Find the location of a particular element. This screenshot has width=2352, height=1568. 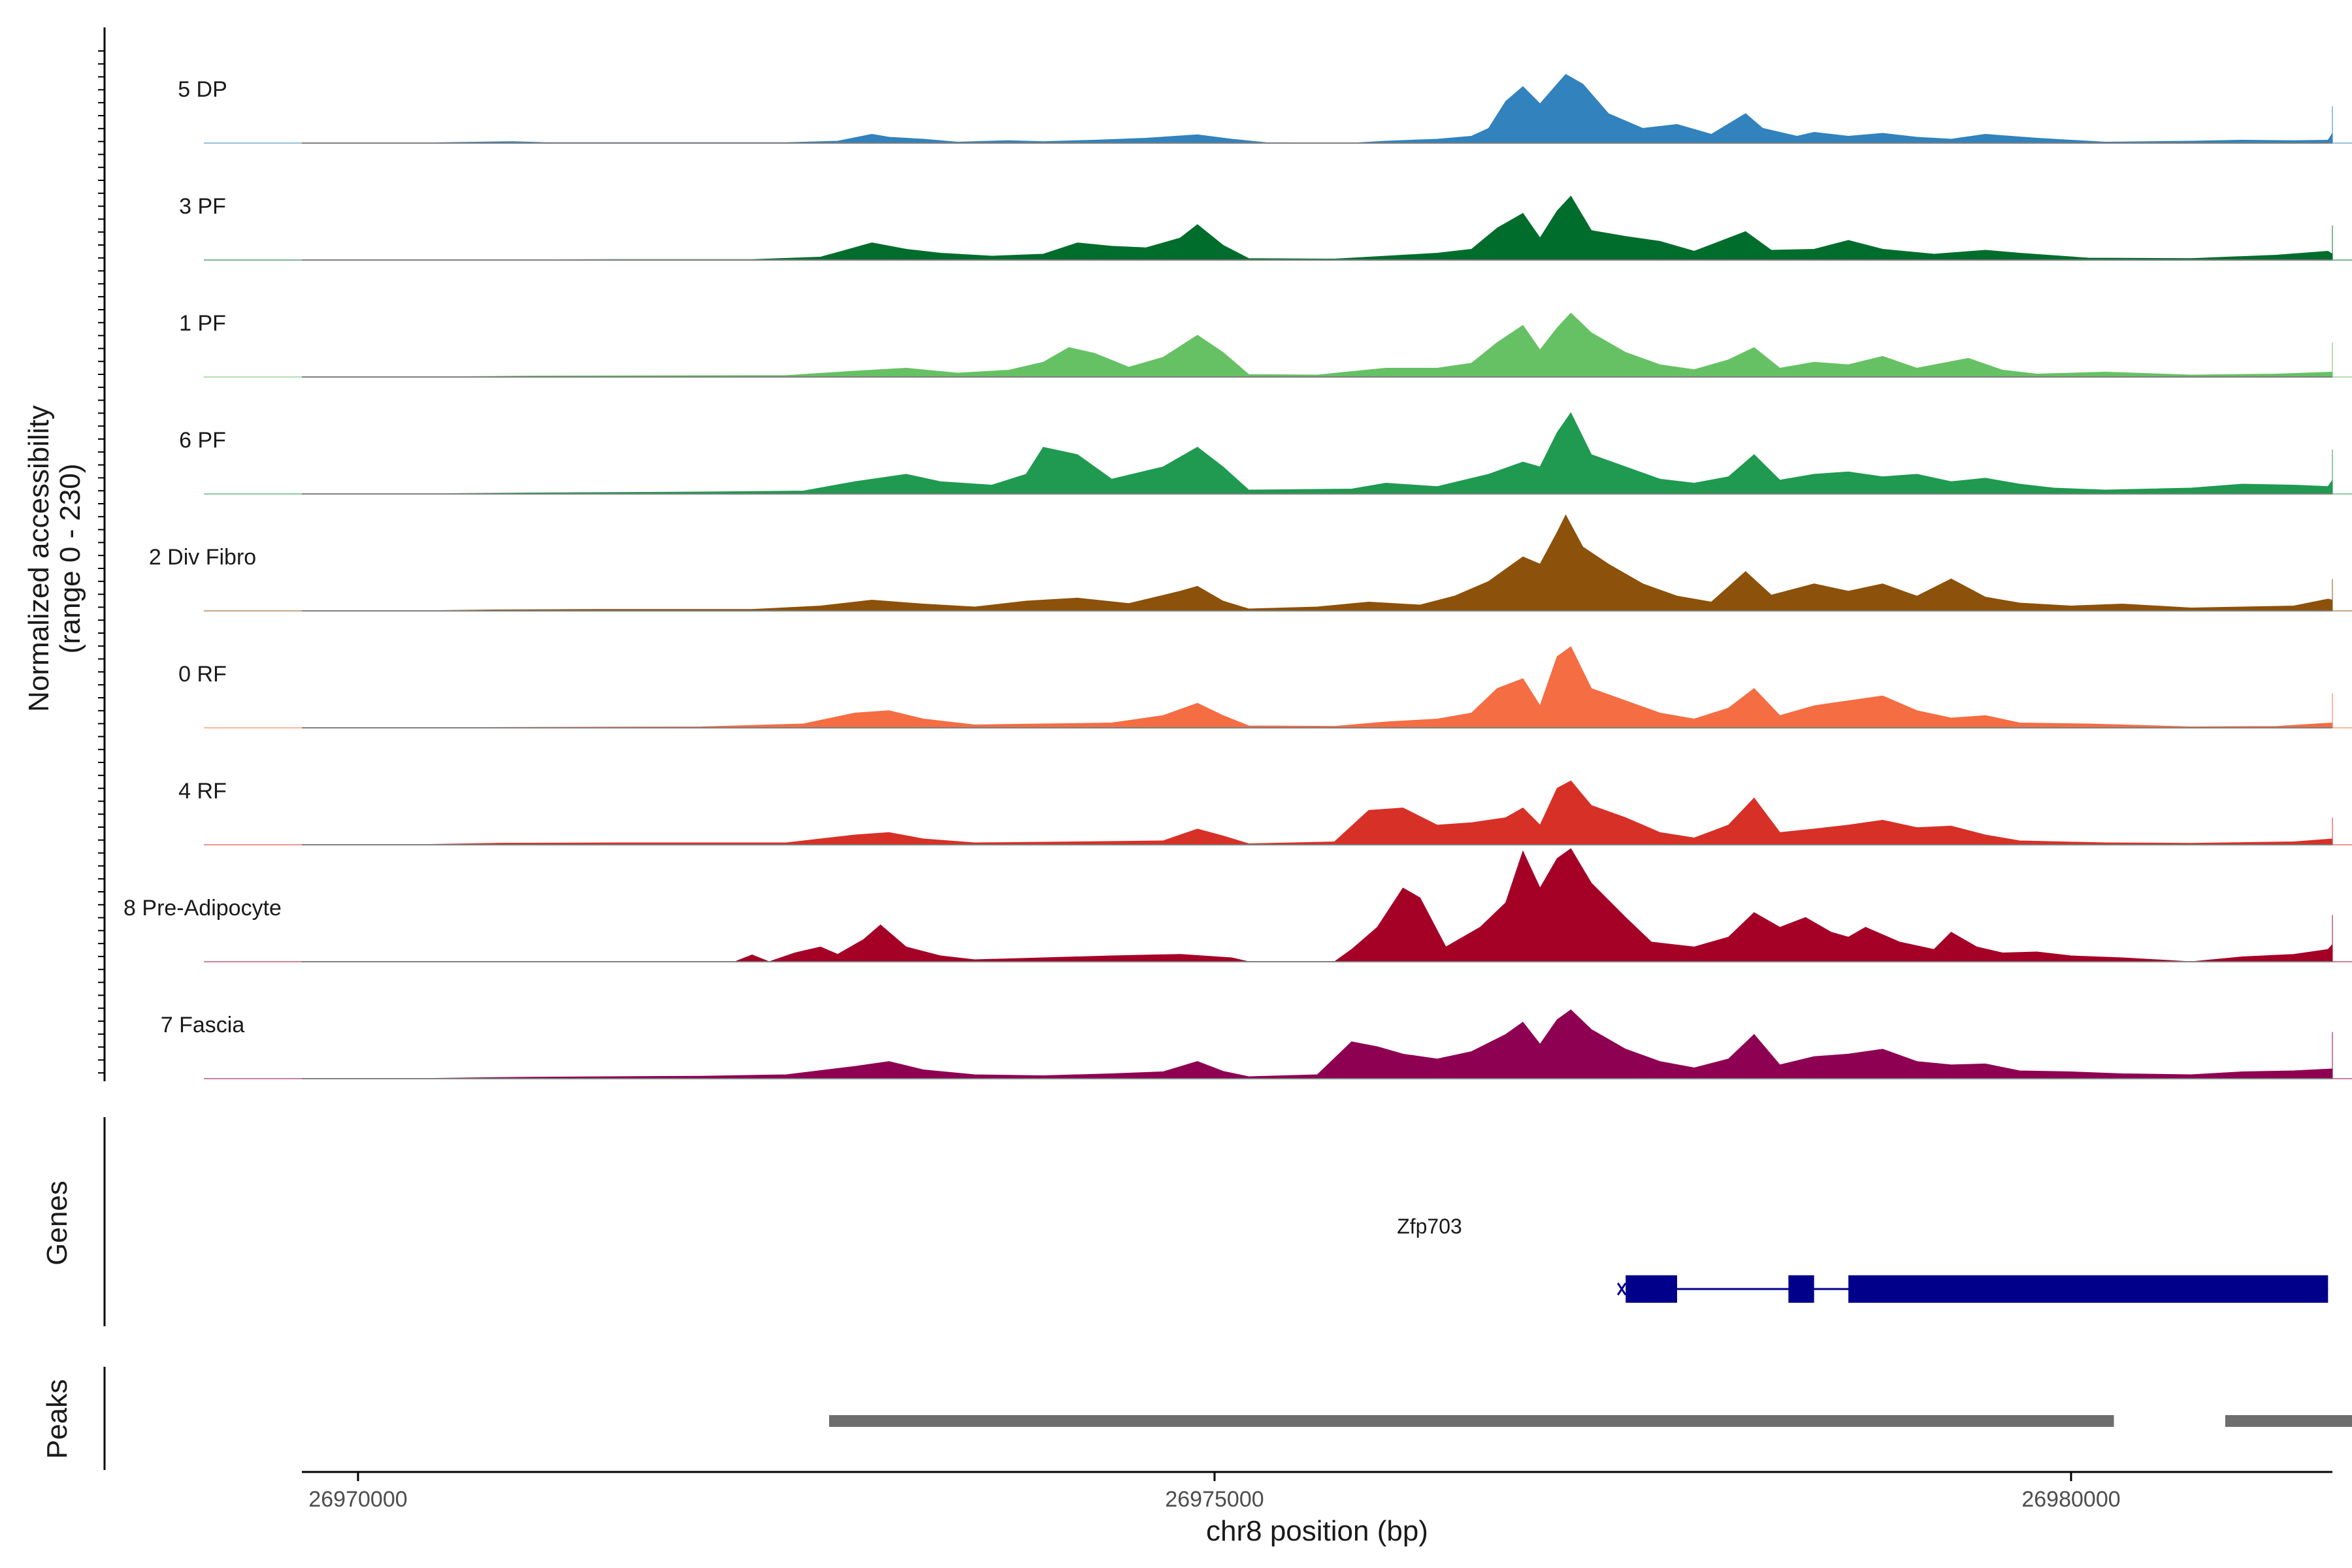

track-label: 1 PF is located at coordinates (202, 323).